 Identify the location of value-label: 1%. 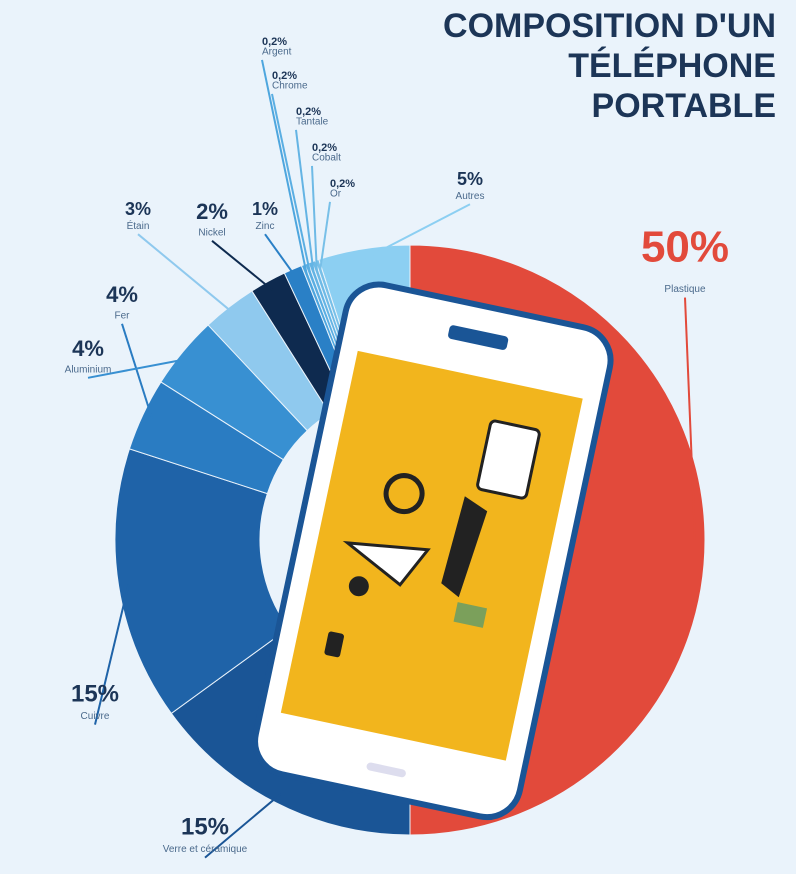
(265, 209).